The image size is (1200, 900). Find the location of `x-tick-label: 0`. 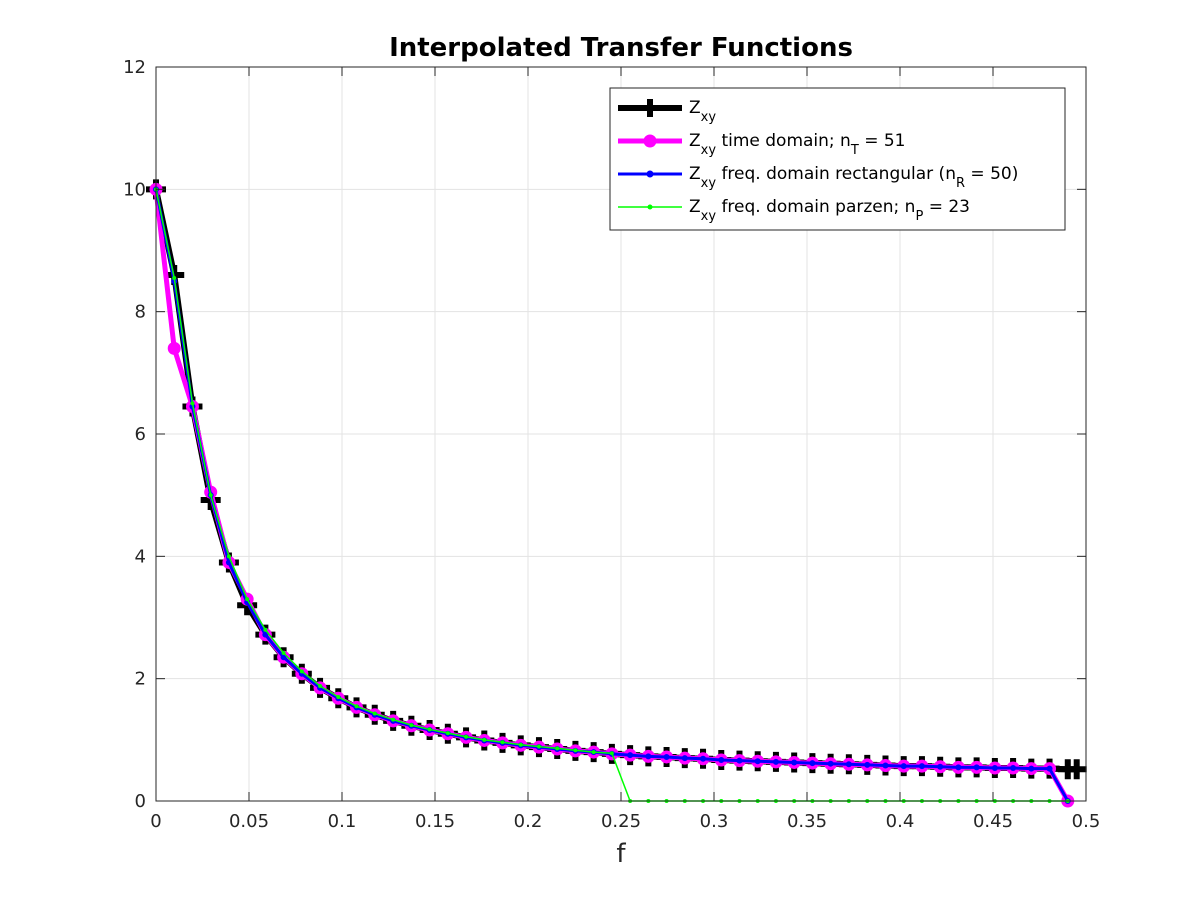

x-tick-label: 0 is located at coordinates (155, 821).